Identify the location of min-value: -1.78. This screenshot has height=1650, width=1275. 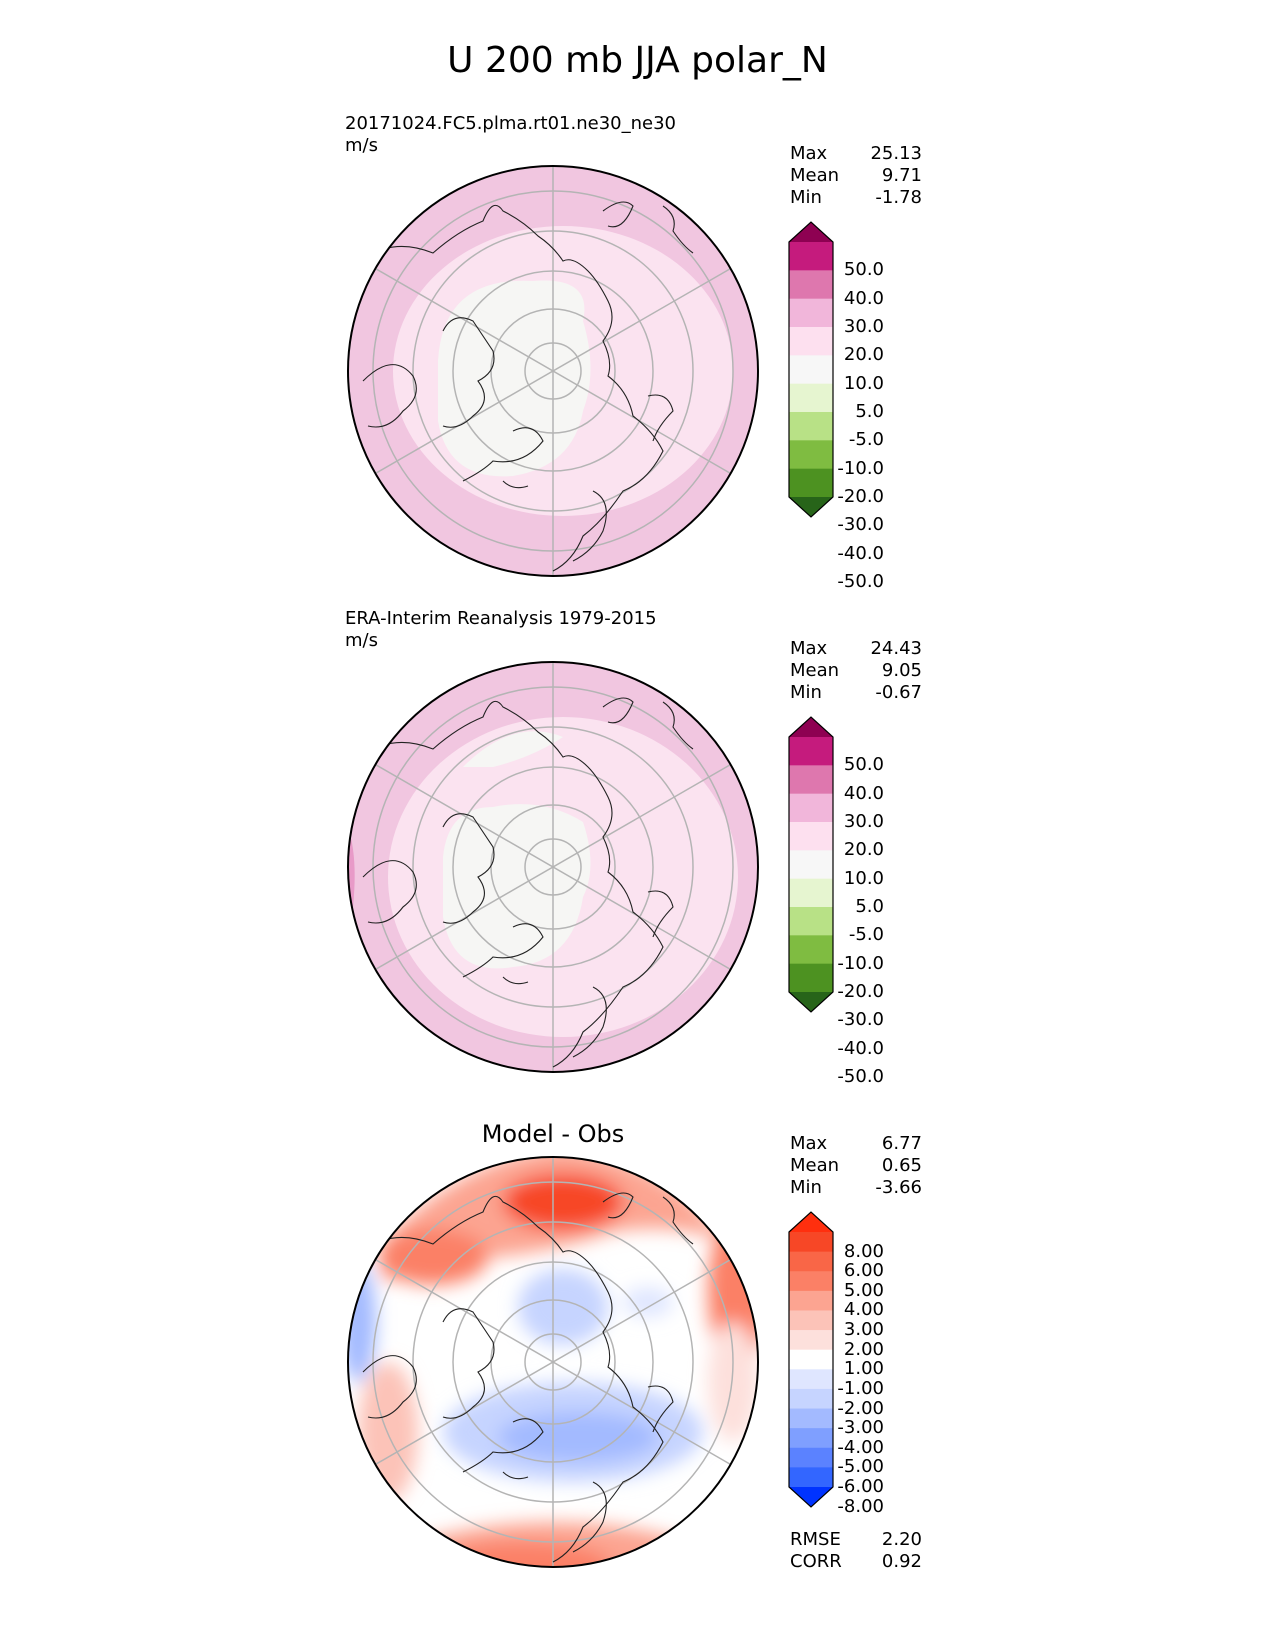
(898, 197).